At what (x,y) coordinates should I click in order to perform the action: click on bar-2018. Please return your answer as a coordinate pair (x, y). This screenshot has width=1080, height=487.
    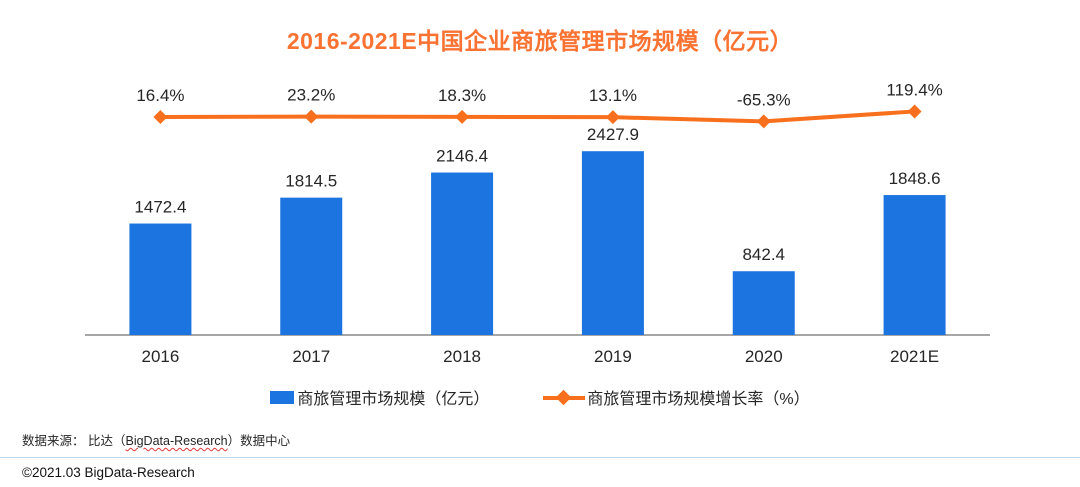
    Looking at the image, I should click on (462, 253).